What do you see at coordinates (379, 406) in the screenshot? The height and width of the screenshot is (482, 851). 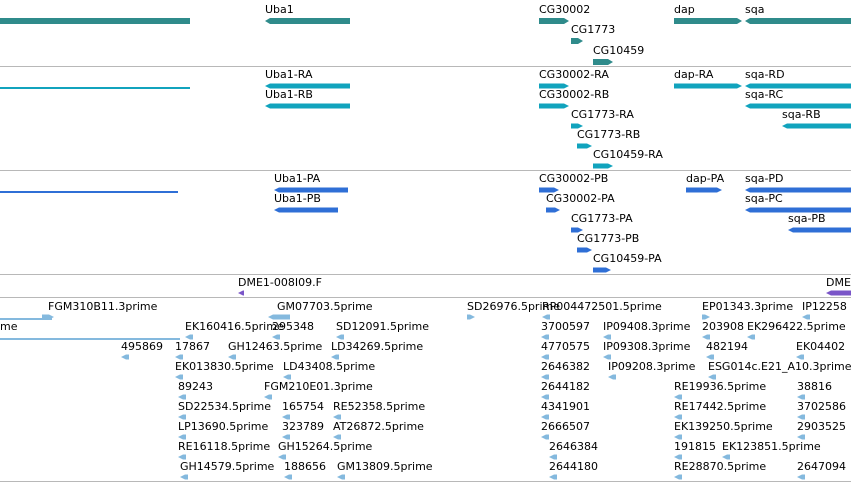 I see `feature-label: RE52358.5prime` at bounding box center [379, 406].